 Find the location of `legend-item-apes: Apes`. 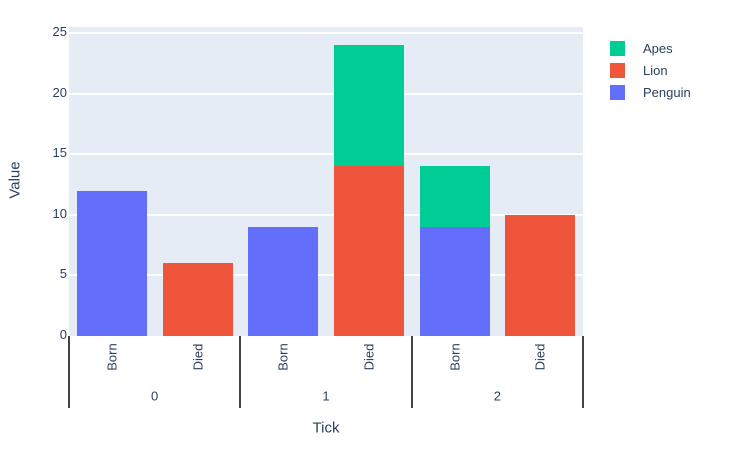

legend-item-apes: Apes is located at coordinates (650, 48).